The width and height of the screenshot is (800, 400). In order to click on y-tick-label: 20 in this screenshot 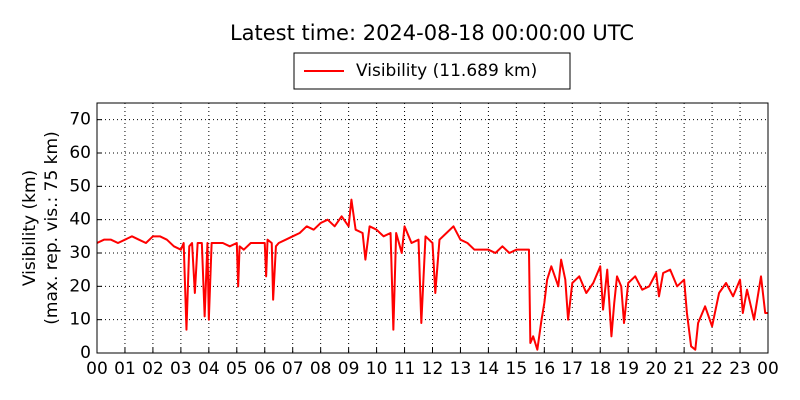, I will do `click(80, 286)`.